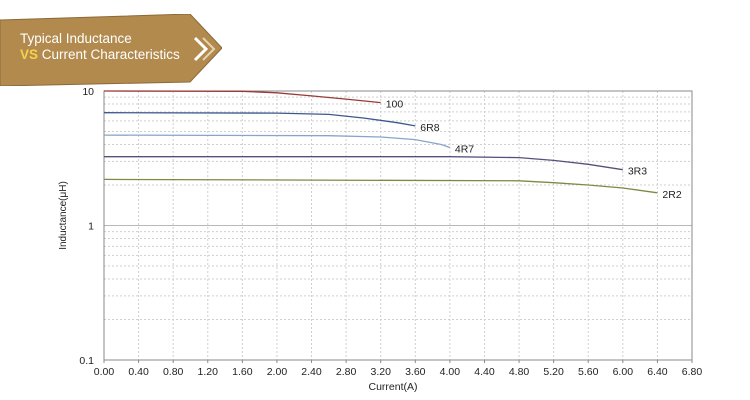 The height and width of the screenshot is (400, 750). Describe the element at coordinates (138, 372) in the screenshot. I see `x-tick-label: 0.40` at that location.